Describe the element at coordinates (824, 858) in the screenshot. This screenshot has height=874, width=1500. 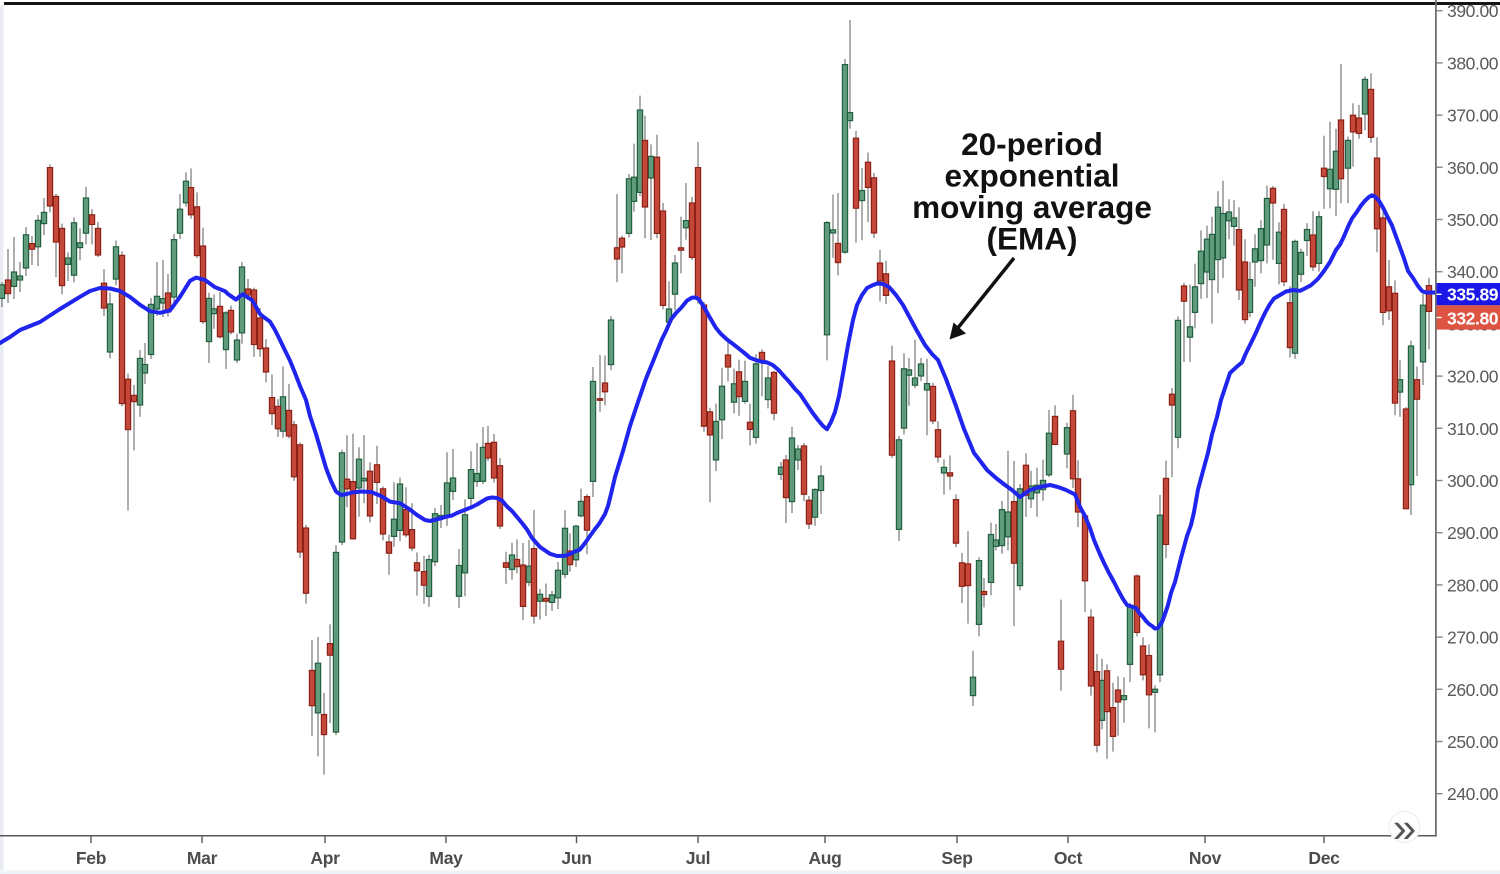
I see `svg-text: Aug` at that location.